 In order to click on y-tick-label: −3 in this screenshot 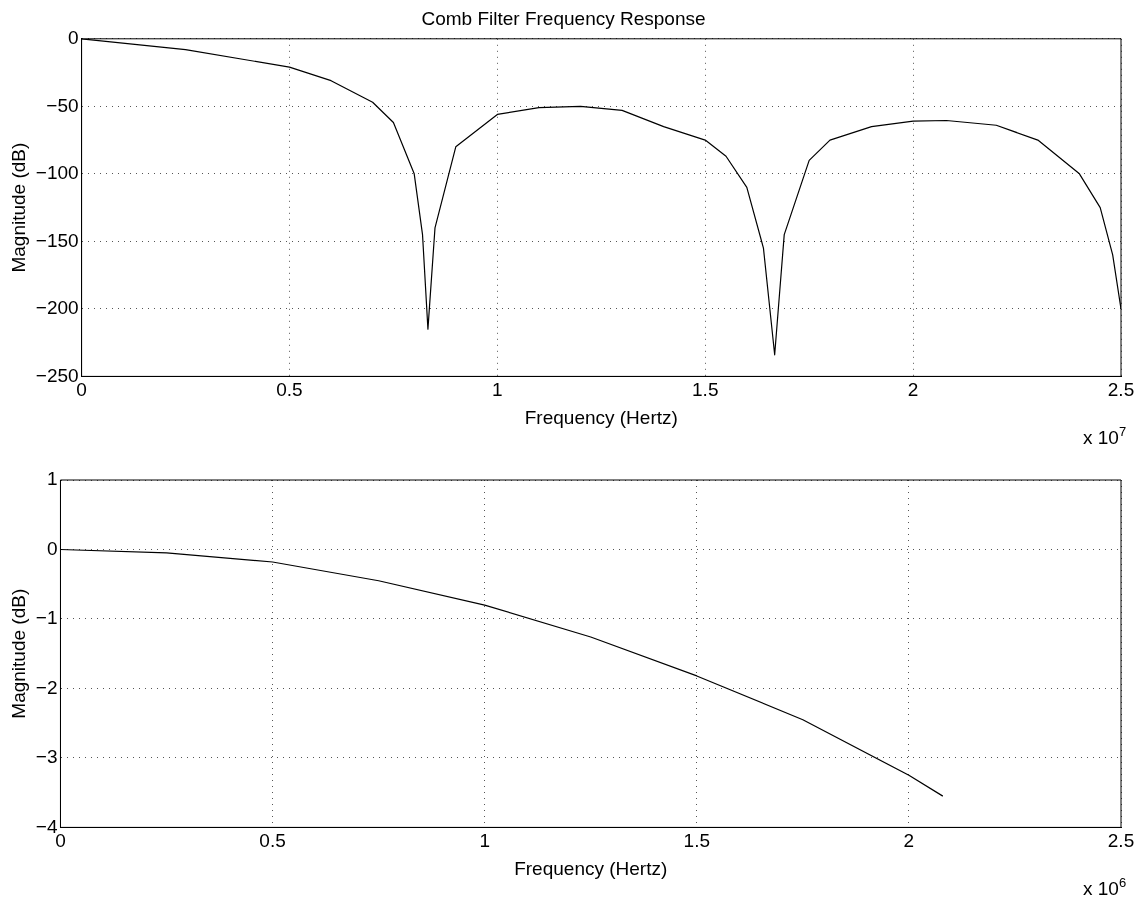, I will do `click(46, 757)`.